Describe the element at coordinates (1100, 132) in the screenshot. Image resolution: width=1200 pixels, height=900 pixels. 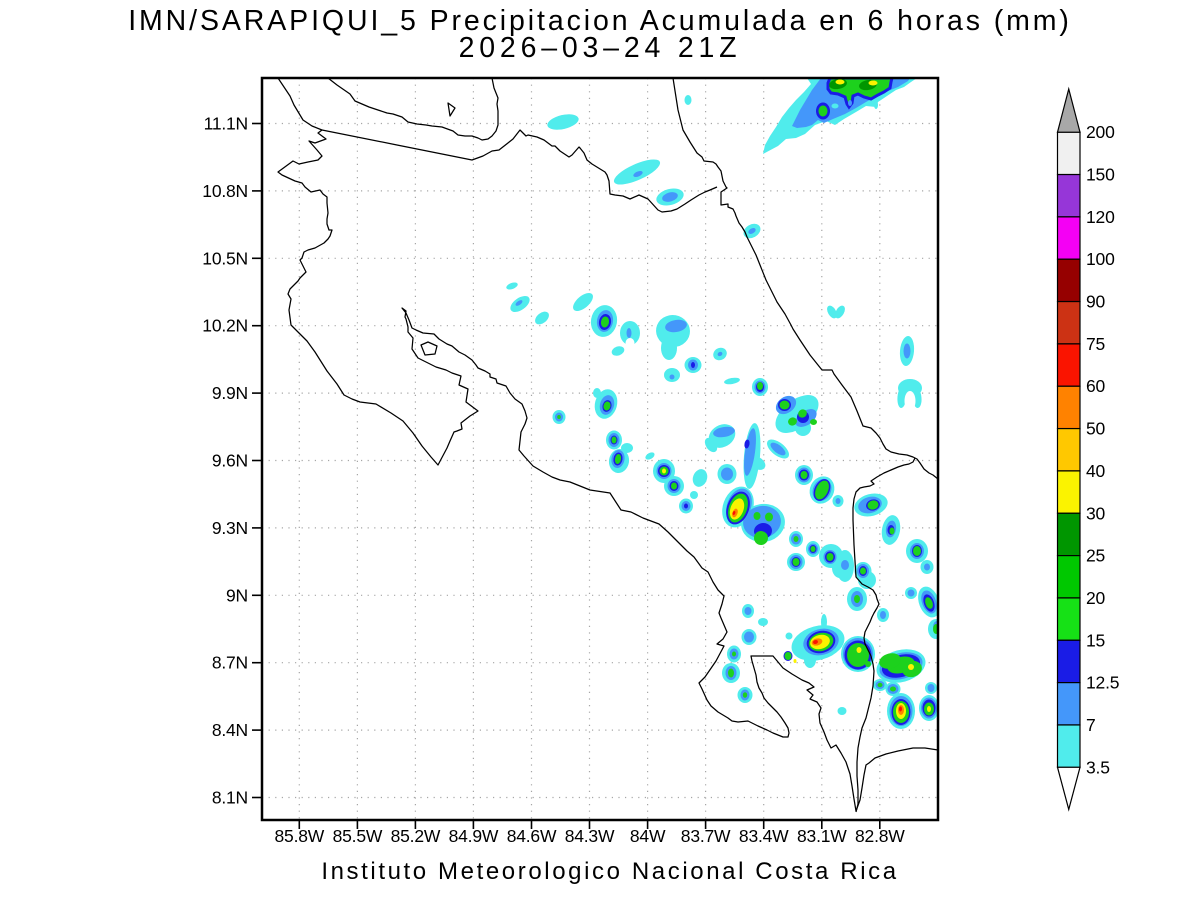
I see `svg-text: 200` at that location.